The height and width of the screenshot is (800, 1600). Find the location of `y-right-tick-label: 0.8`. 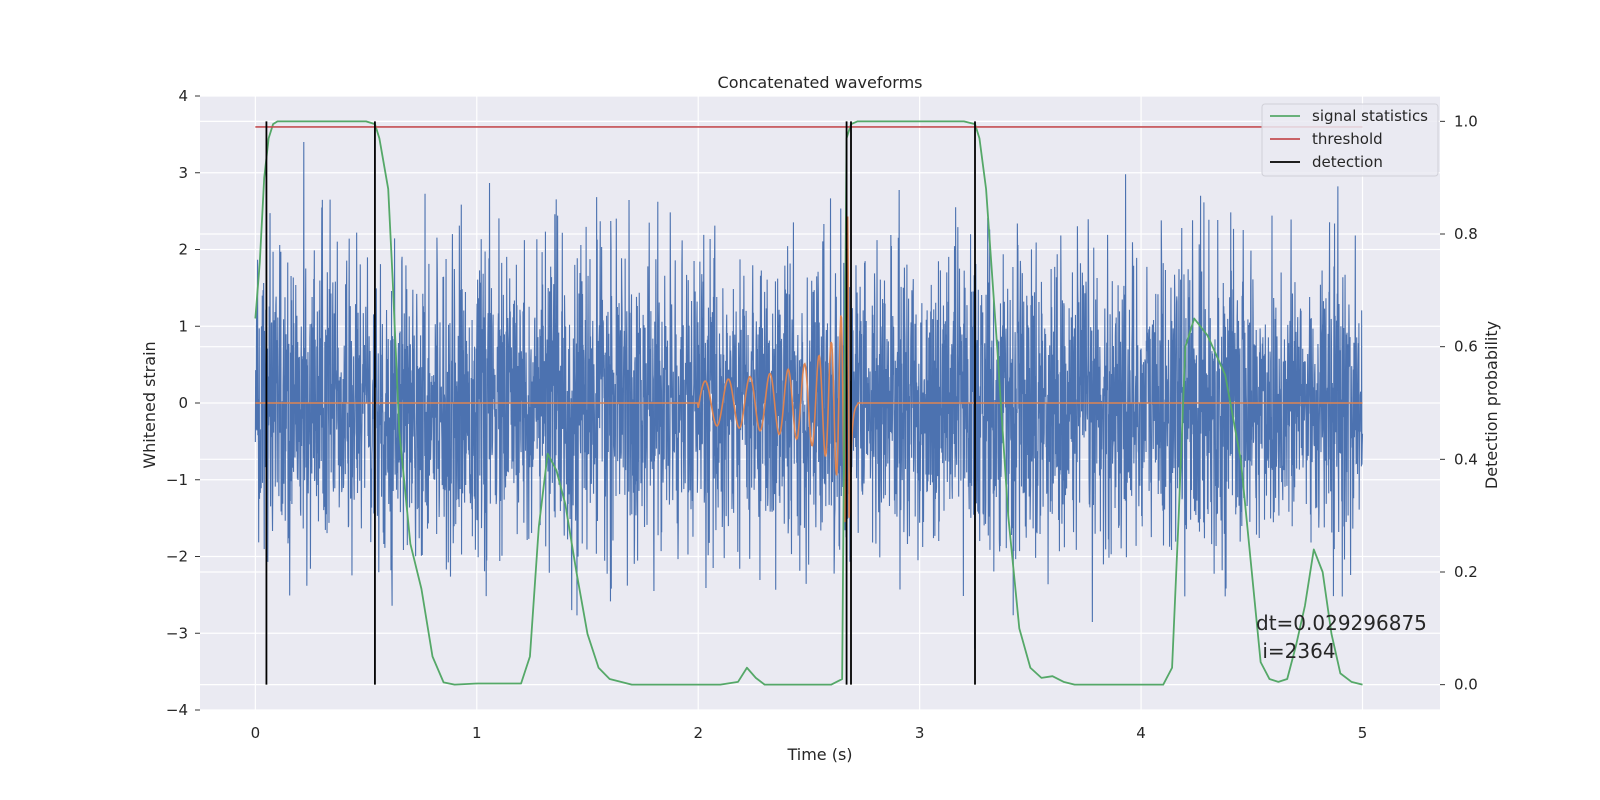

y-right-tick-label: 0.8 is located at coordinates (1466, 234).